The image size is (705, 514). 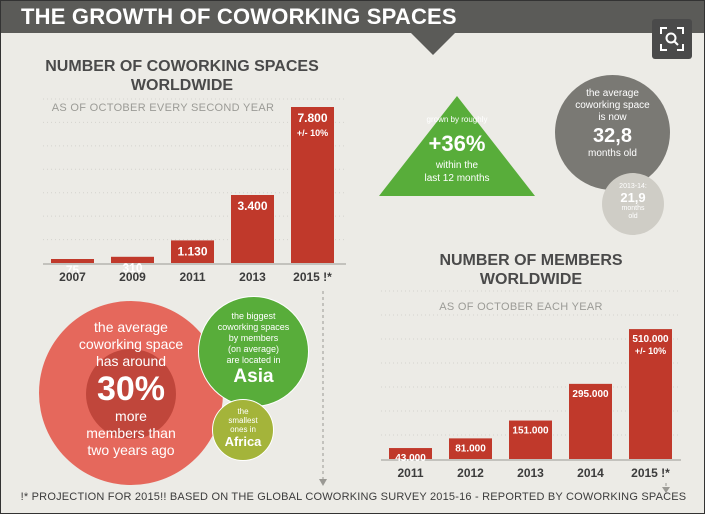 I want to click on africa-line-3: ones in, so click(x=243, y=429).